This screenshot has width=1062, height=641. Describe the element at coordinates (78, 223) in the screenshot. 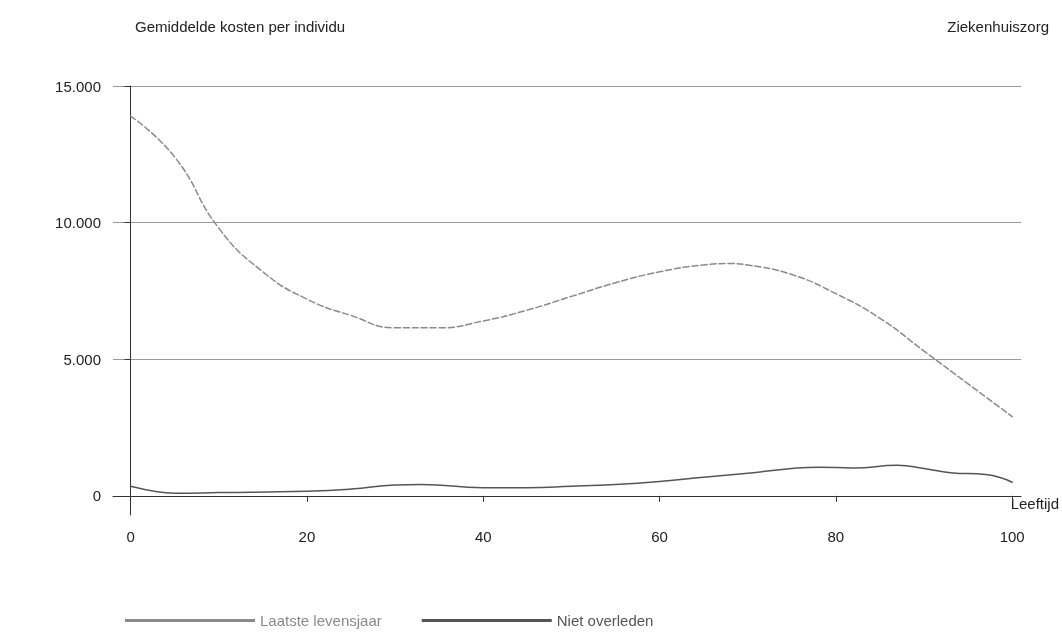

I see `y-tick-label: 10.000` at that location.